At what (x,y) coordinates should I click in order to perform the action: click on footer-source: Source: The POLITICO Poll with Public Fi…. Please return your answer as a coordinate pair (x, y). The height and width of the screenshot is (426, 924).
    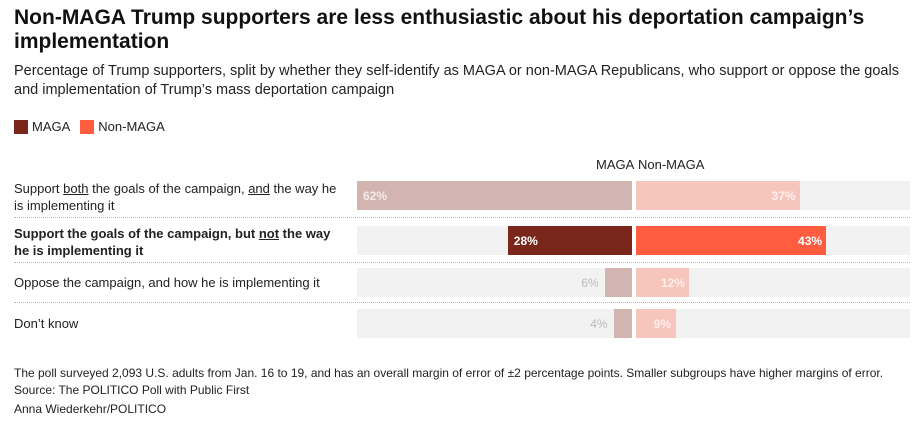
    Looking at the image, I should click on (132, 390).